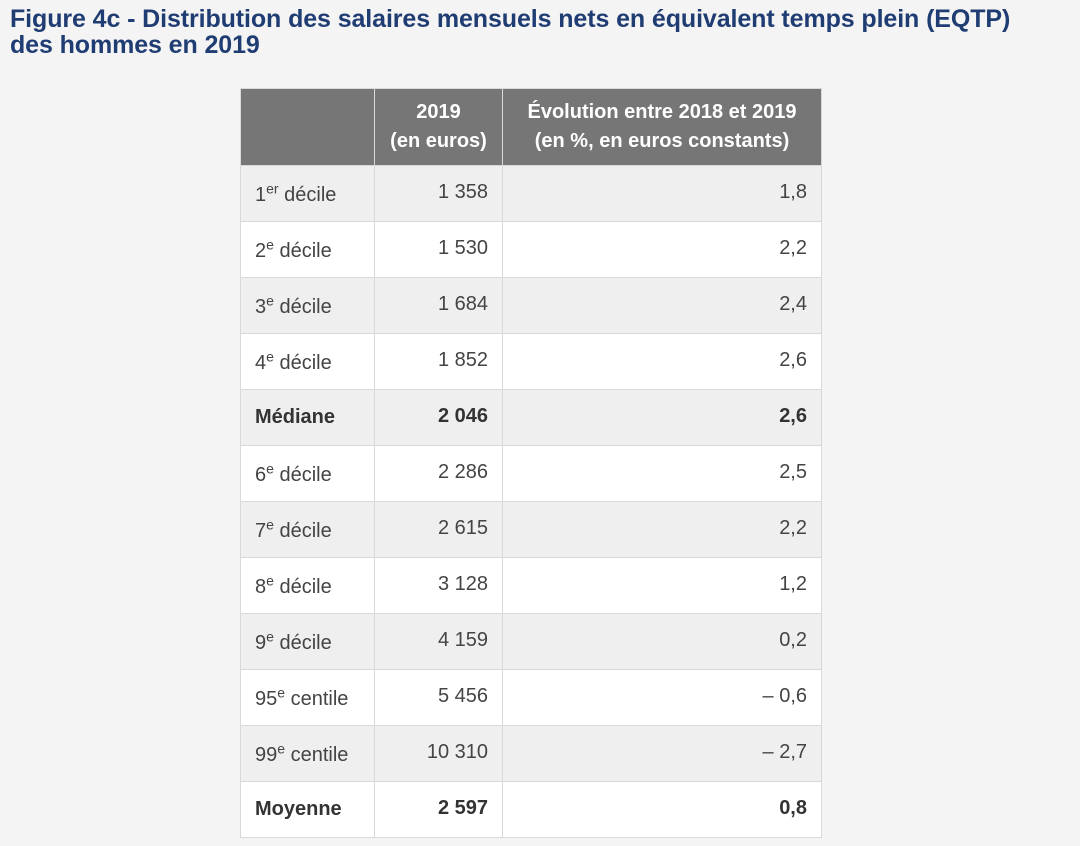 The width and height of the screenshot is (1080, 846). Describe the element at coordinates (295, 417) in the screenshot. I see `row-label-prefix: Médiane` at that location.